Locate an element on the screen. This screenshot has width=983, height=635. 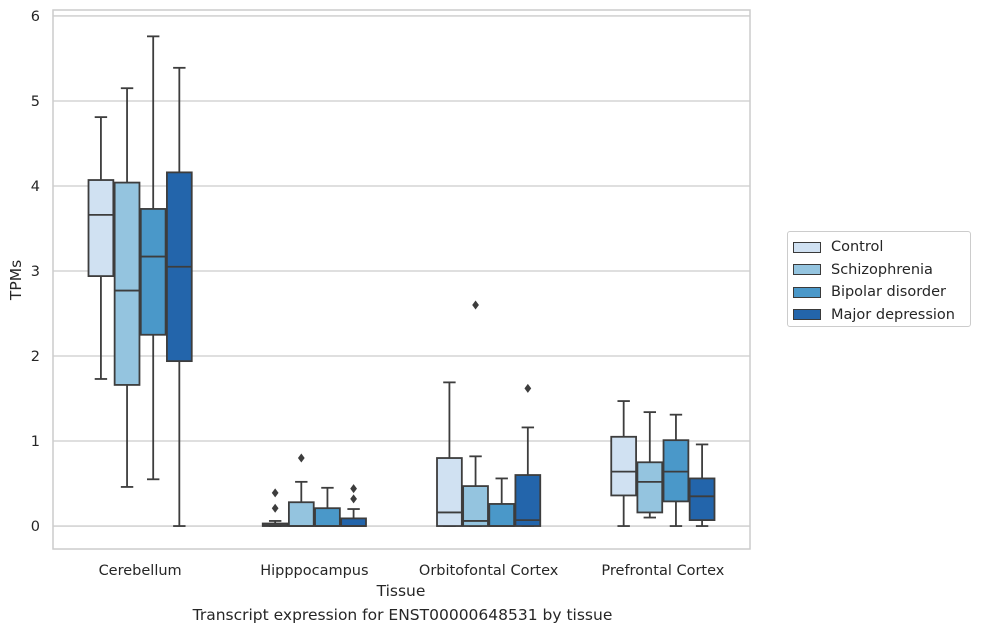
legend-item: Major depression is located at coordinates (881, 315).